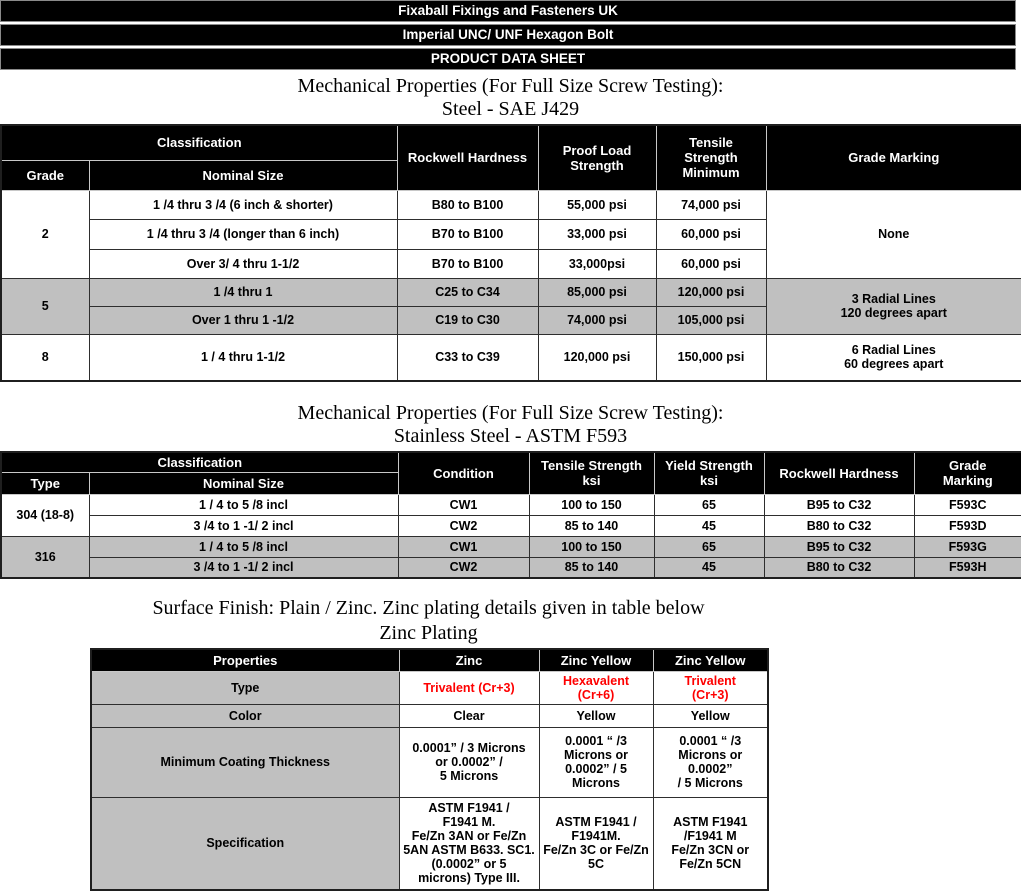 The width and height of the screenshot is (1021, 891). Describe the element at coordinates (45, 515) in the screenshot. I see `t2-type304-cell: 304 (18-8)` at that location.